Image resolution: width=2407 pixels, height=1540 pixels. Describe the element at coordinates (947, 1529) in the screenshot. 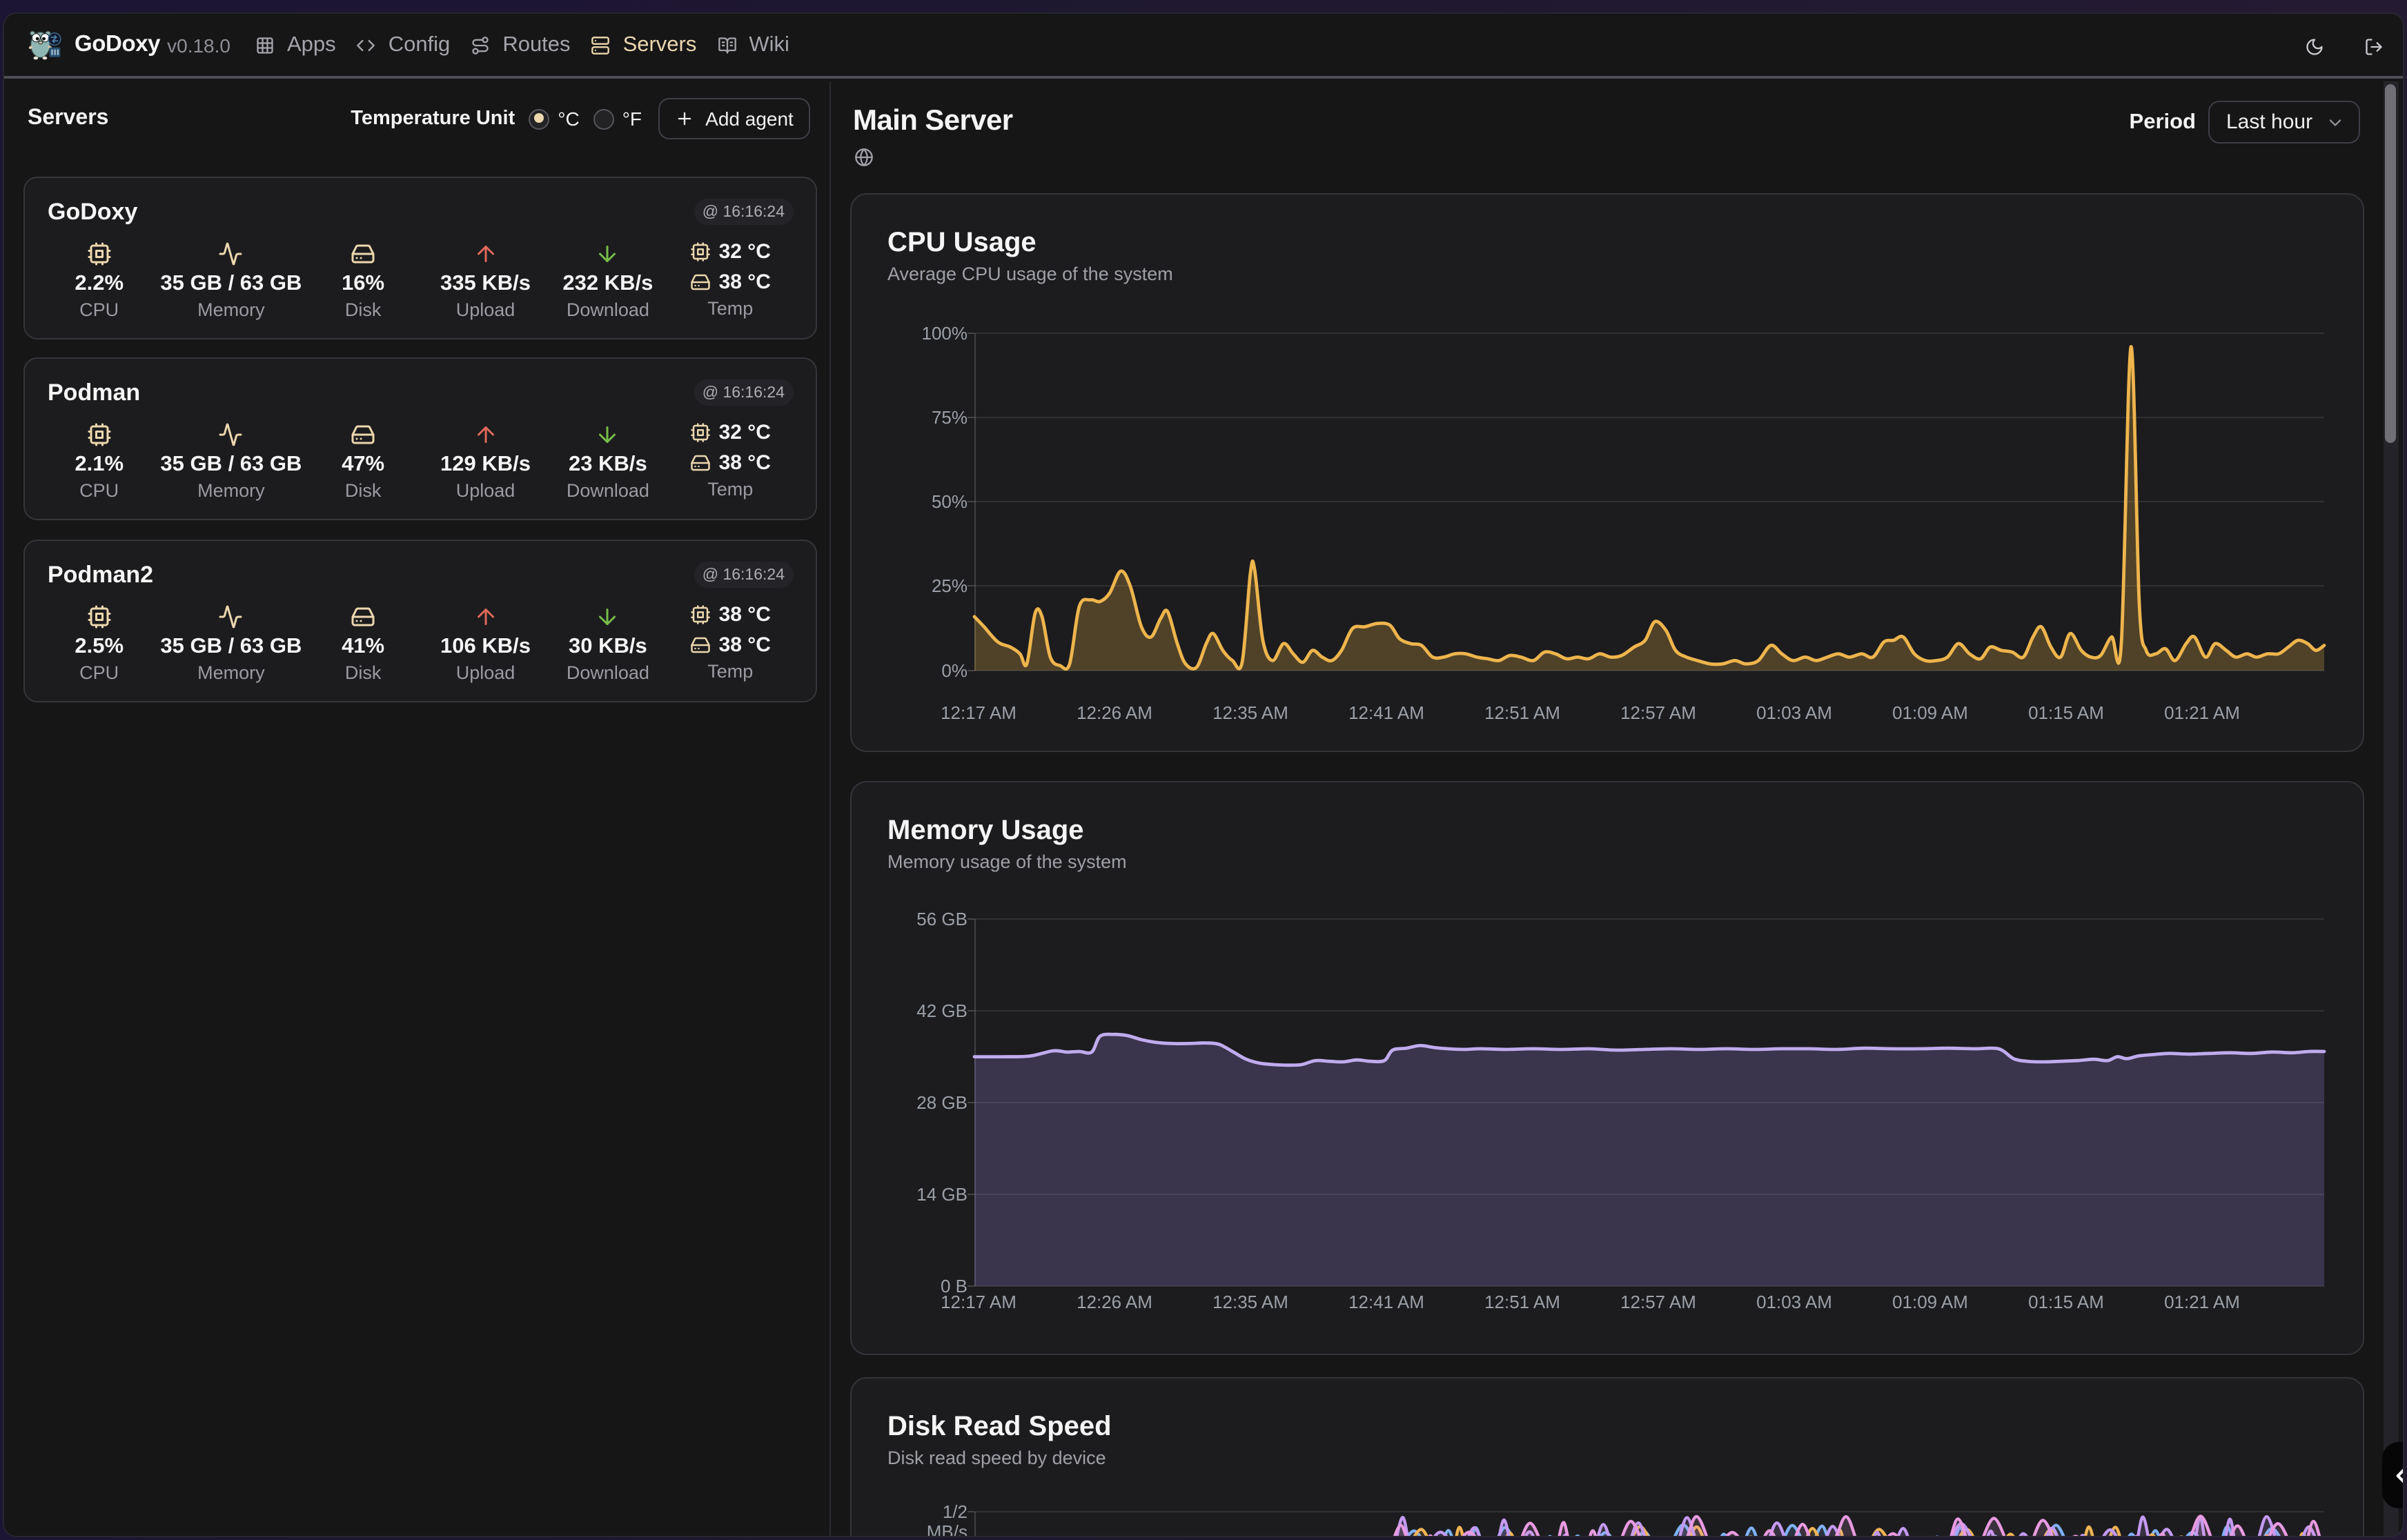

I see `svg-text: MB/s` at that location.